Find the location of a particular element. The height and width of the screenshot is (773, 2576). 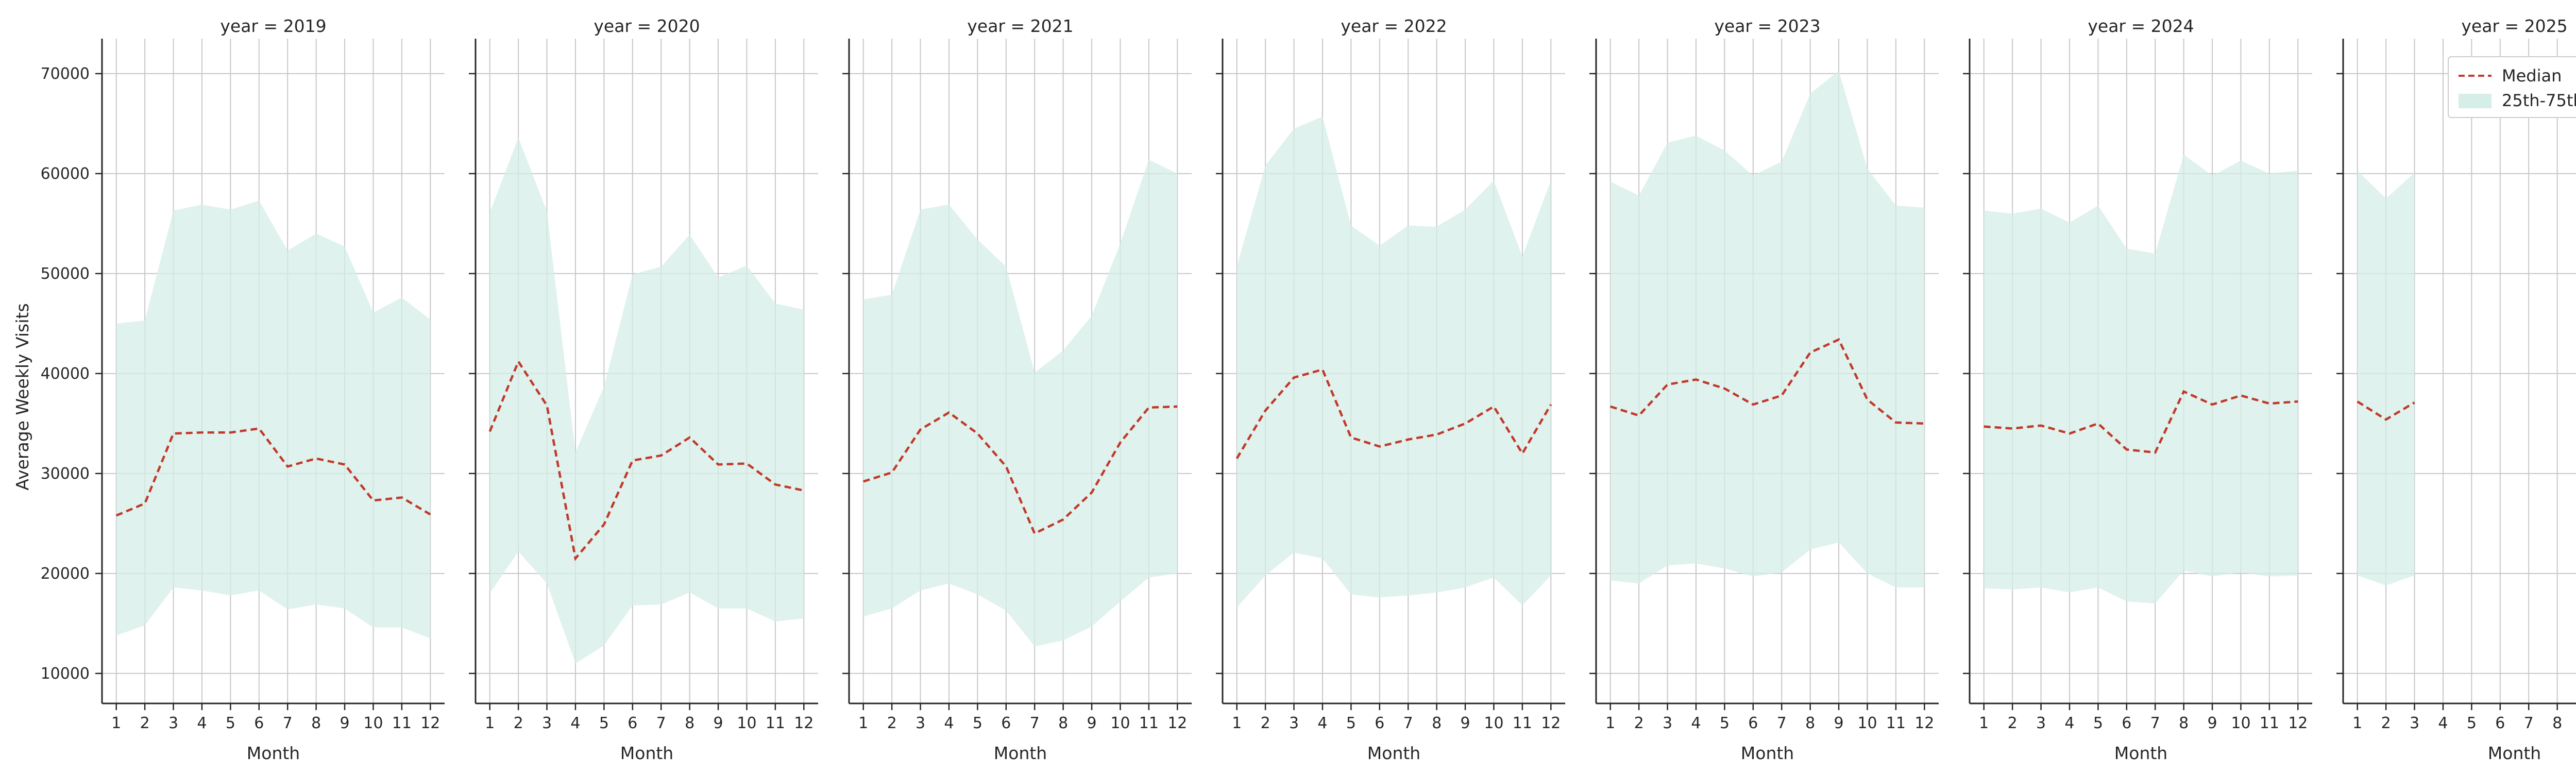

legend-band-label: 25th-75th Percentile is located at coordinates (2539, 100).